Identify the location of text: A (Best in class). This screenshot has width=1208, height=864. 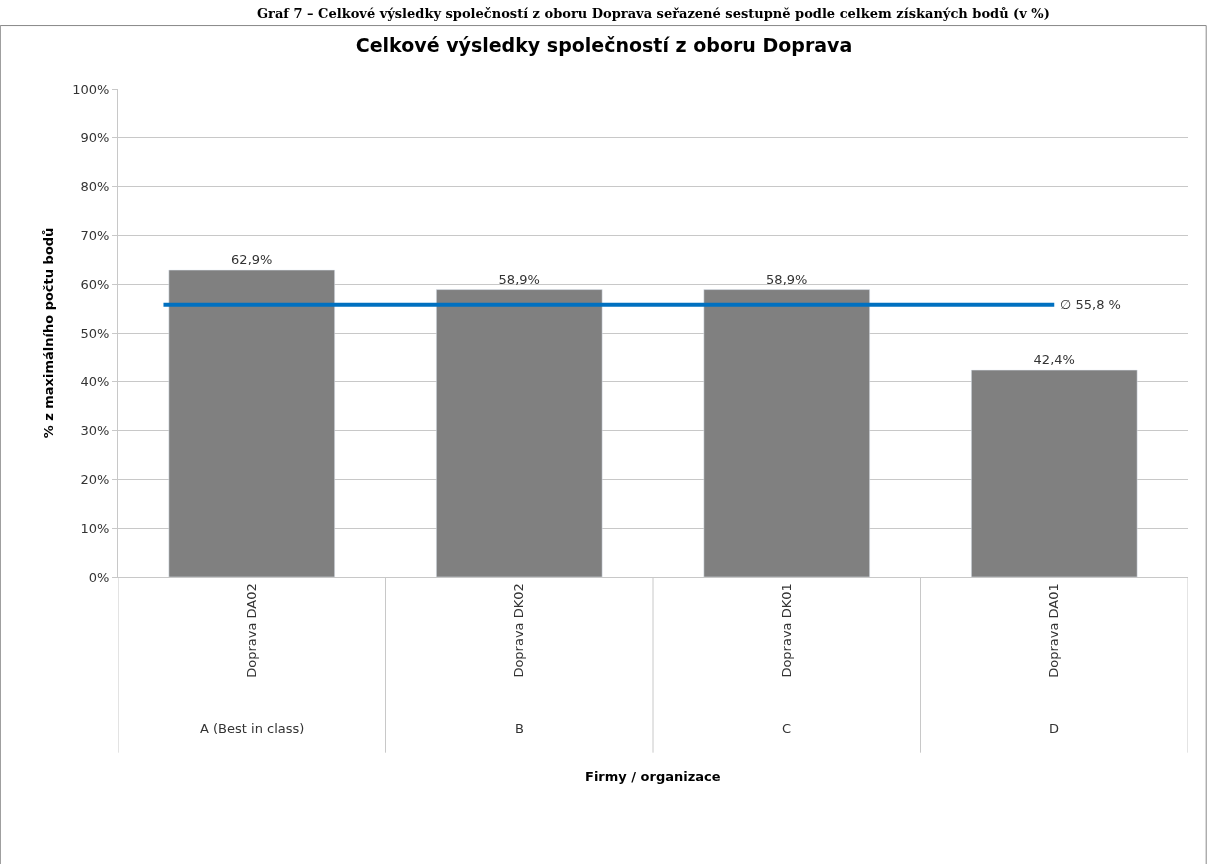
(252, 728).